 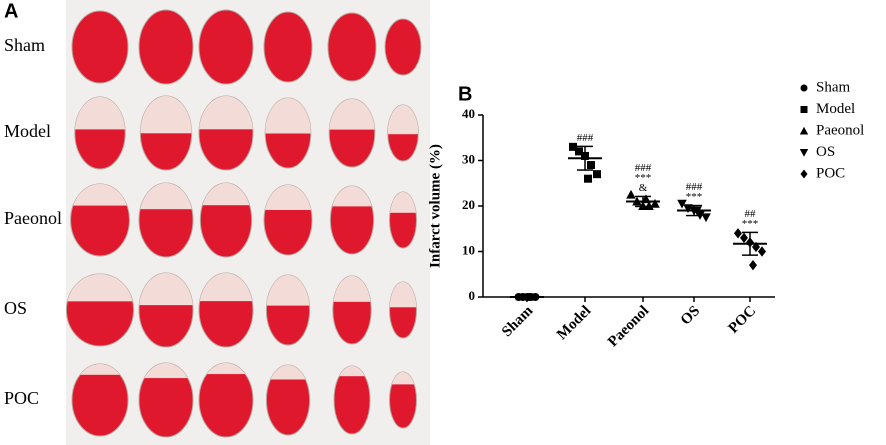 What do you see at coordinates (33, 218) in the screenshot?
I see `row-label: Paeonol` at bounding box center [33, 218].